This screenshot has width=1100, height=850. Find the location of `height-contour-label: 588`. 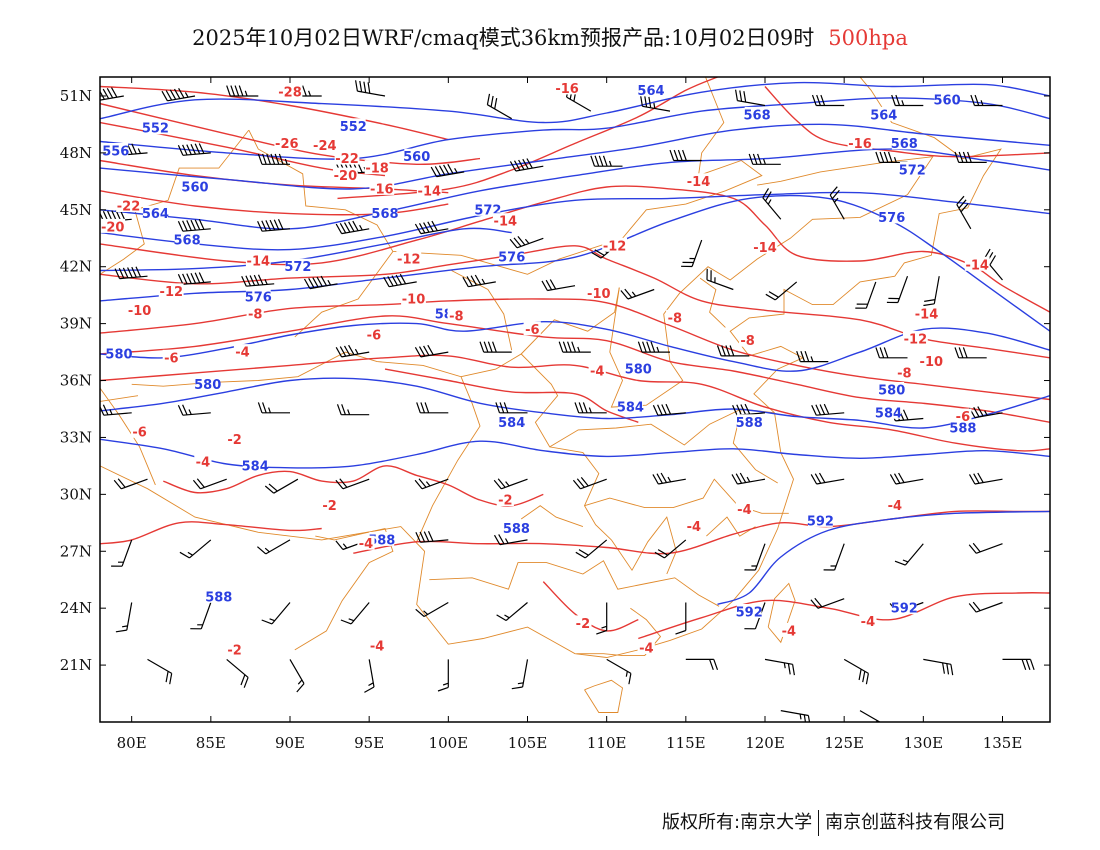

height-contour-label: 588 is located at coordinates (381, 540).